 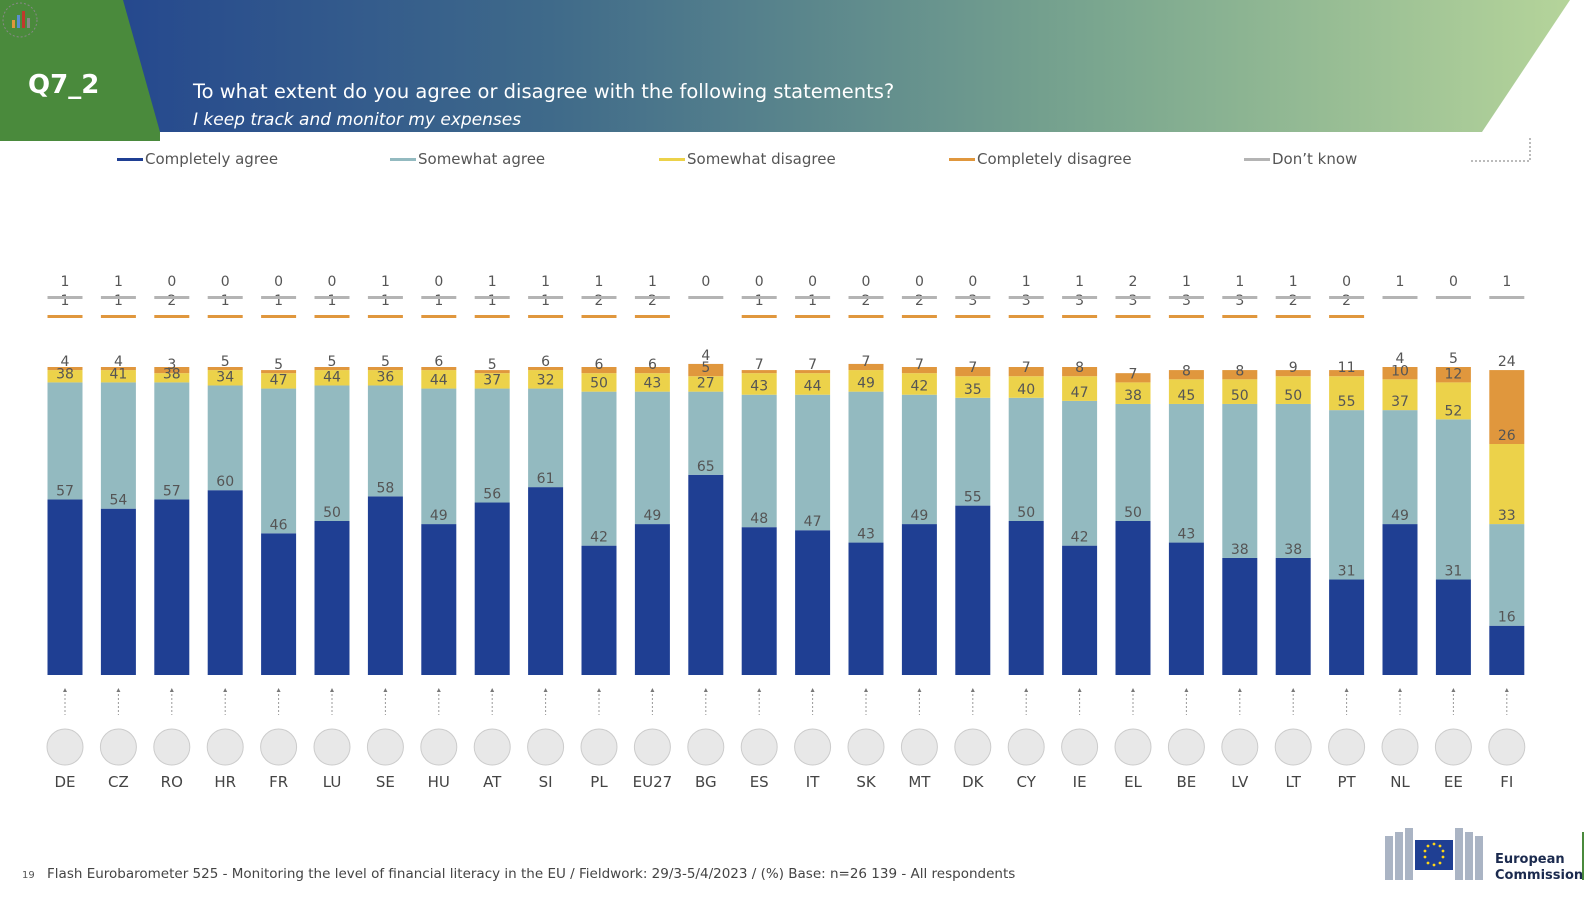 I want to click on country-label: NL, so click(x=1400, y=782).